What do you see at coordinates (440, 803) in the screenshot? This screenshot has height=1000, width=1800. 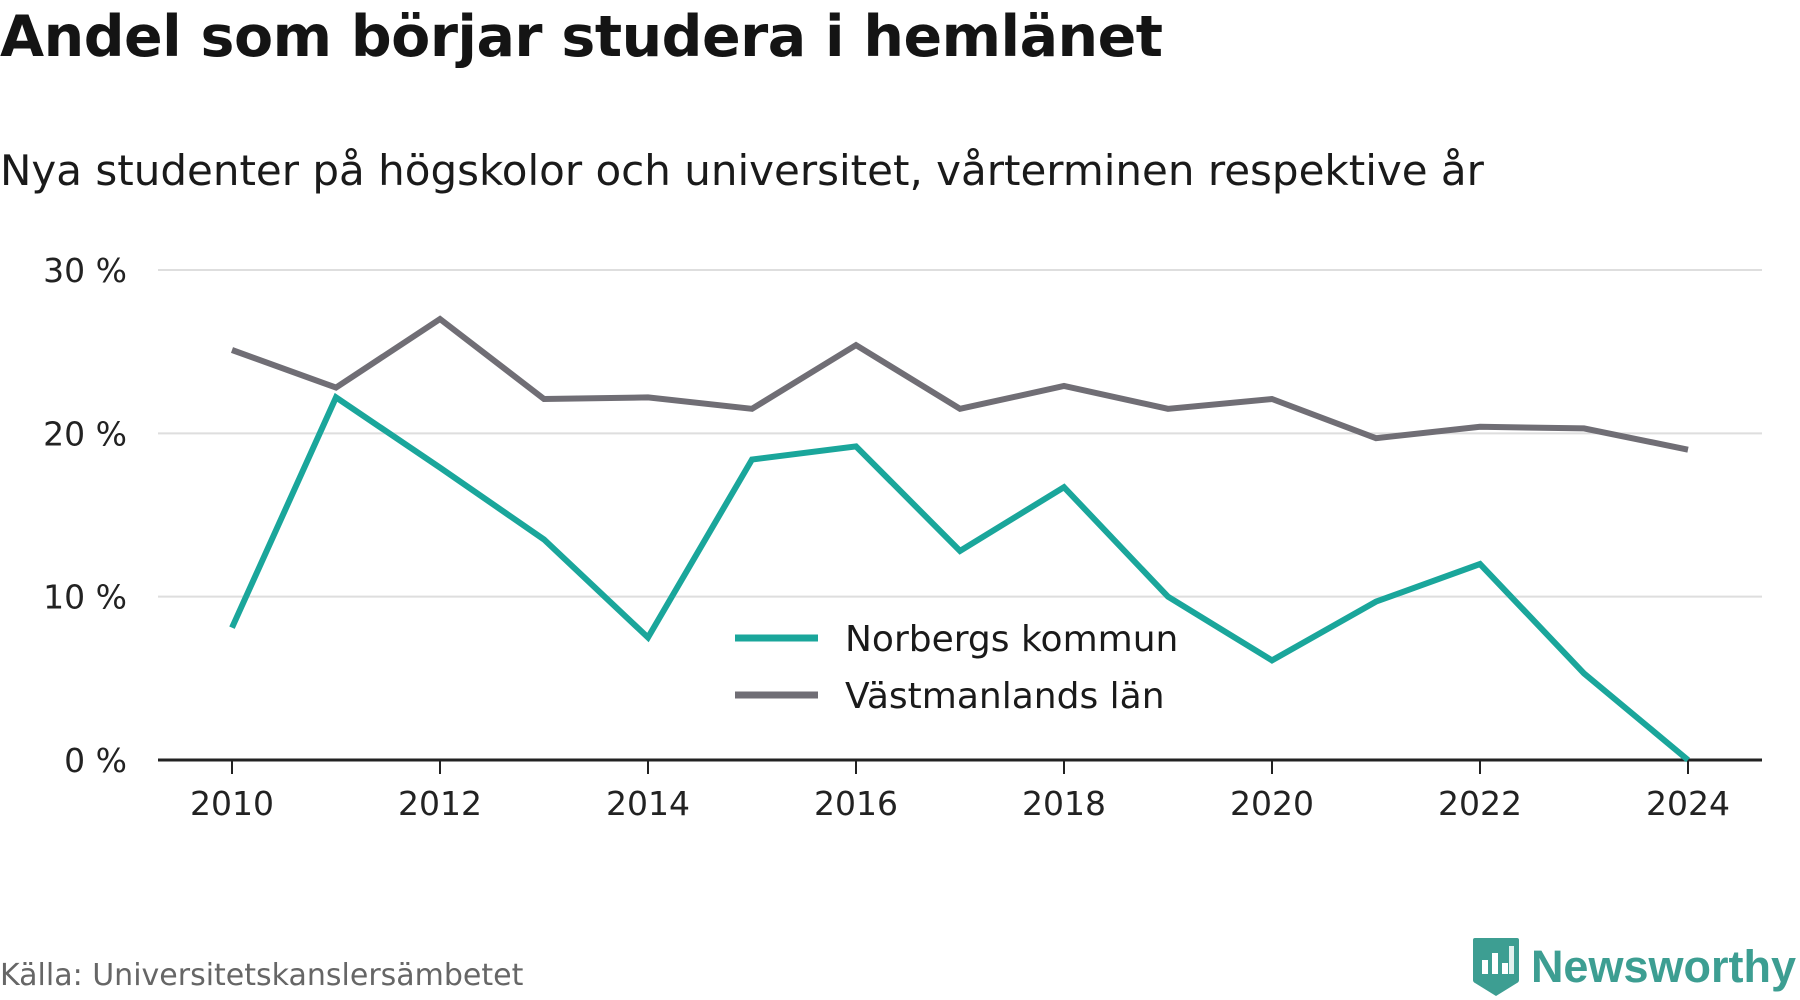 I see `x-tick-label: 2012` at bounding box center [440, 803].